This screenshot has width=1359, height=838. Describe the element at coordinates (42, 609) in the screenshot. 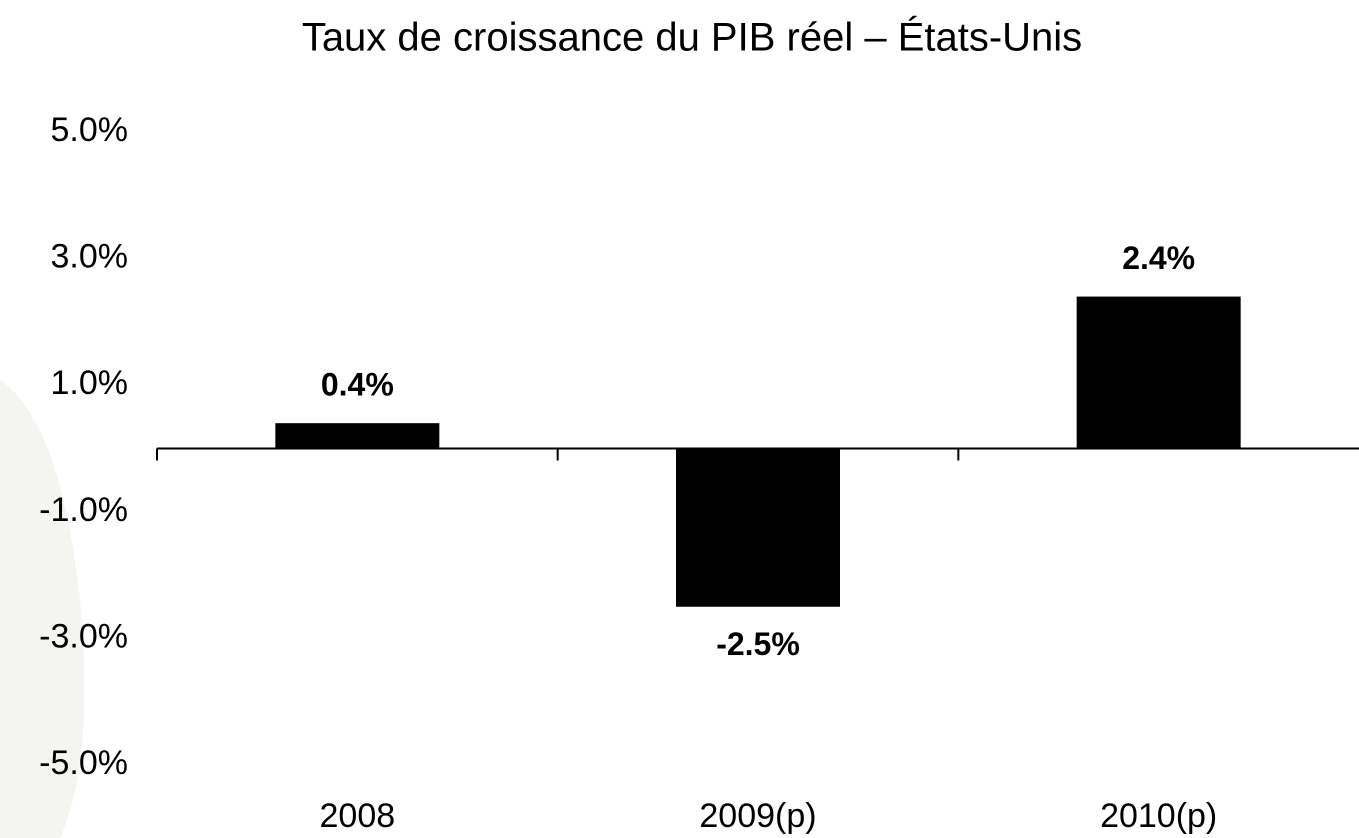

I see `background-arc` at that location.